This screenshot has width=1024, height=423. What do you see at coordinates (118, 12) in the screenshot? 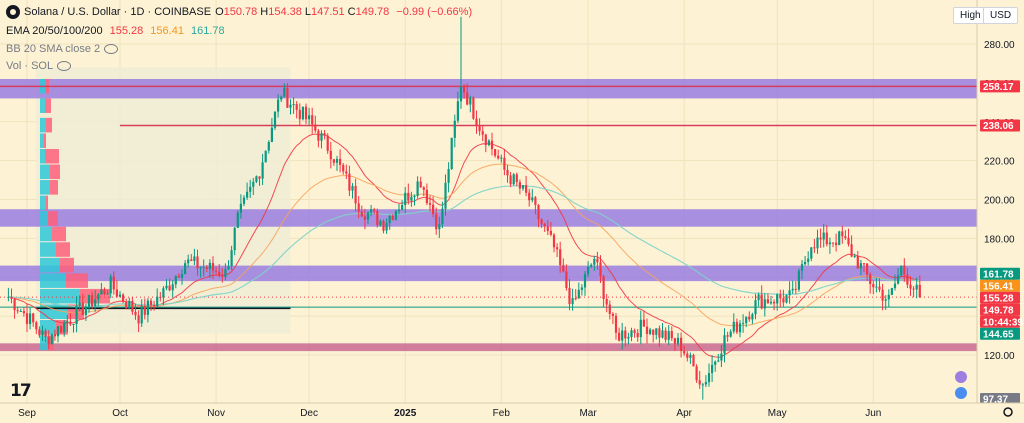
I see `symbol-title: Solana / U.S. Dollar · 1D · COINBASE` at bounding box center [118, 12].